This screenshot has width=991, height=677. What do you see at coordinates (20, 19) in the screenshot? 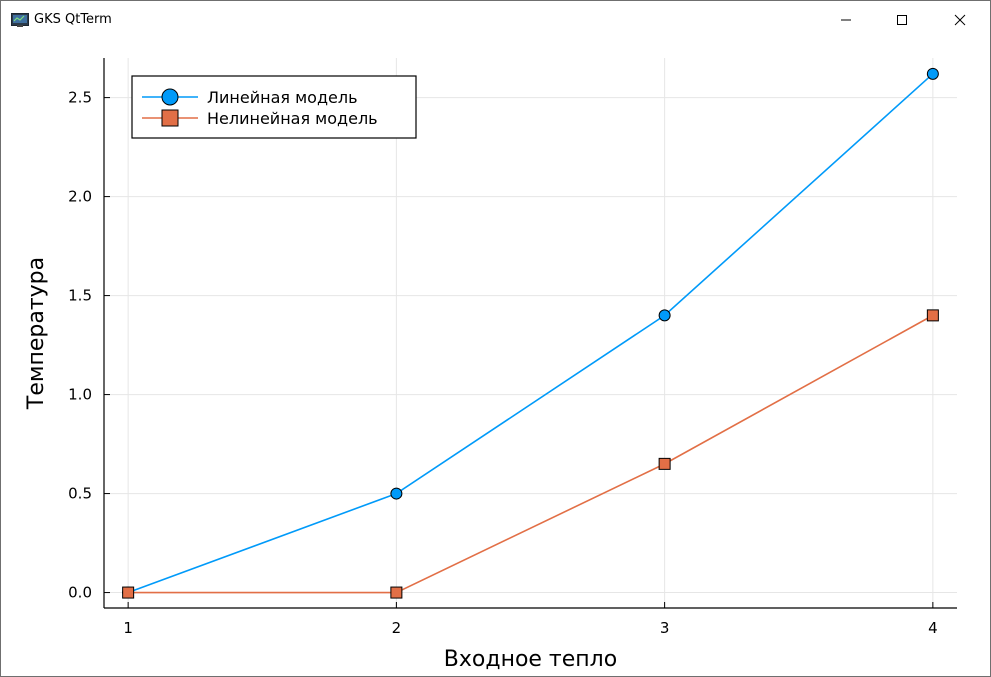
I see `terminal-app-icon` at bounding box center [20, 19].